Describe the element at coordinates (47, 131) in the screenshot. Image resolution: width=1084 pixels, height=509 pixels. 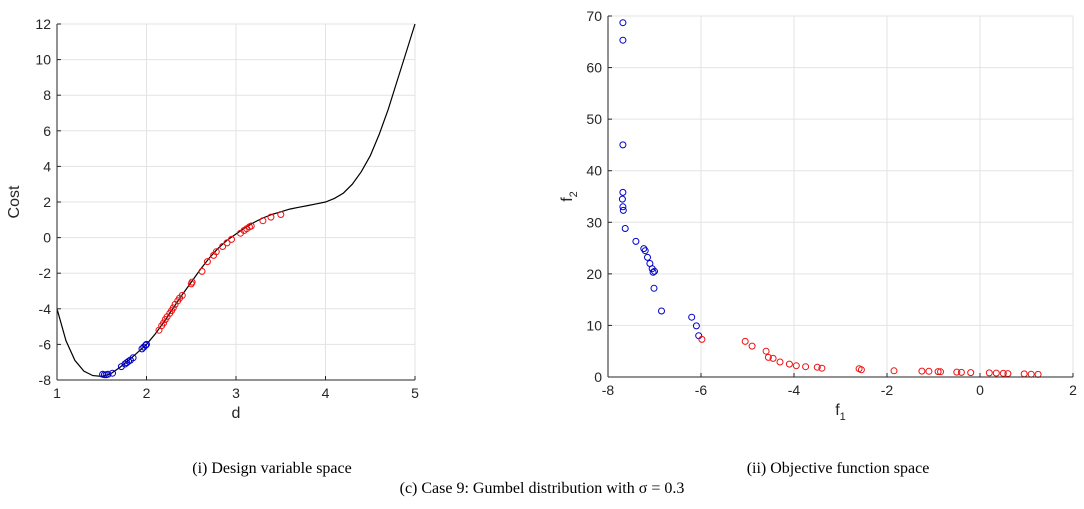
I see `y-tick-label: 6` at that location.